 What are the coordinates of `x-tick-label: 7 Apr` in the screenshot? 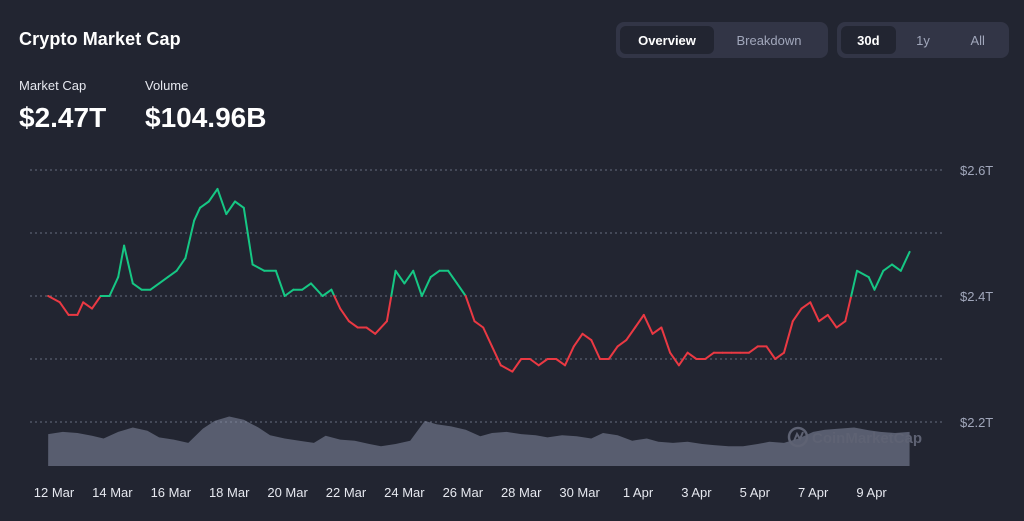 It's located at (813, 492).